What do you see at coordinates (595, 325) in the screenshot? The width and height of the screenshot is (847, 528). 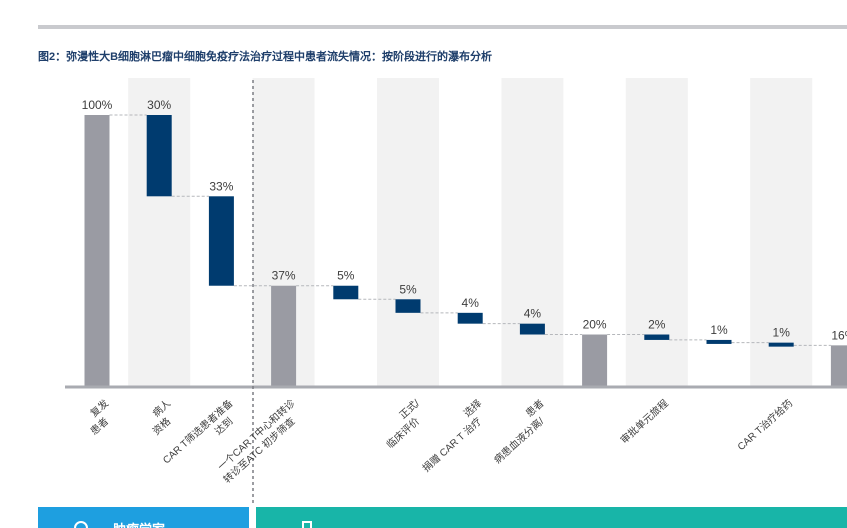 I see `value-label: 20%` at bounding box center [595, 325].